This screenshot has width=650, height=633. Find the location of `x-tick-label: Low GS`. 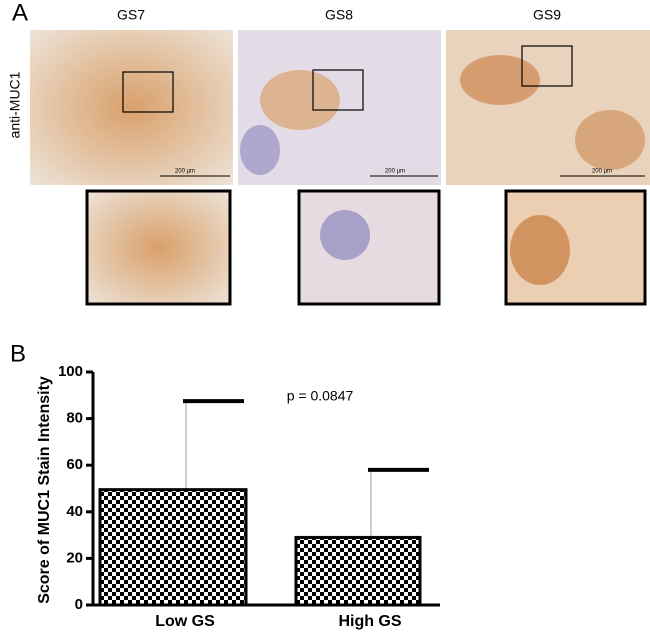

x-tick-label: Low GS is located at coordinates (185, 621).